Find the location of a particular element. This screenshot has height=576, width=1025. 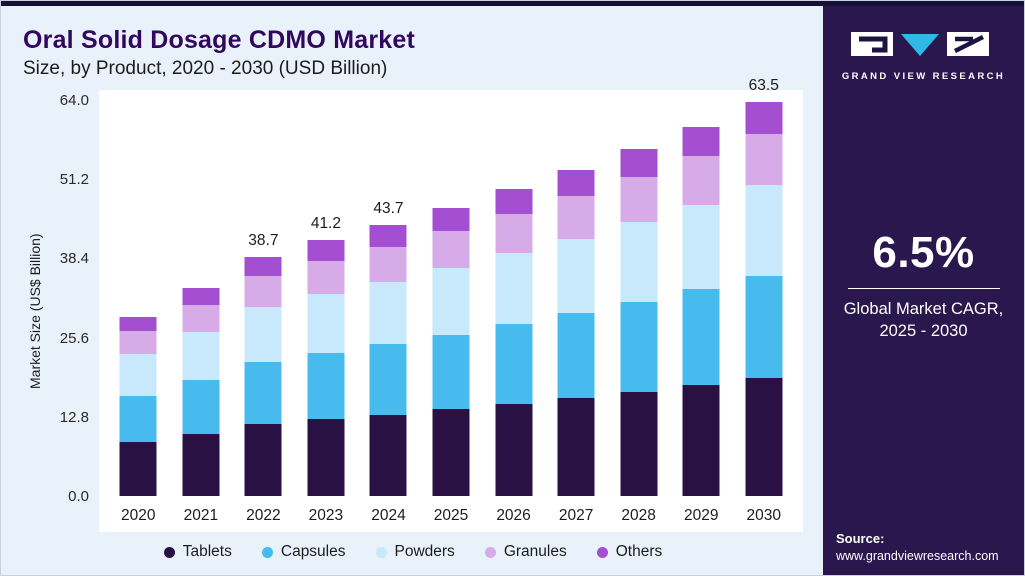

y-tick-label: 51.2 is located at coordinates (74, 180).